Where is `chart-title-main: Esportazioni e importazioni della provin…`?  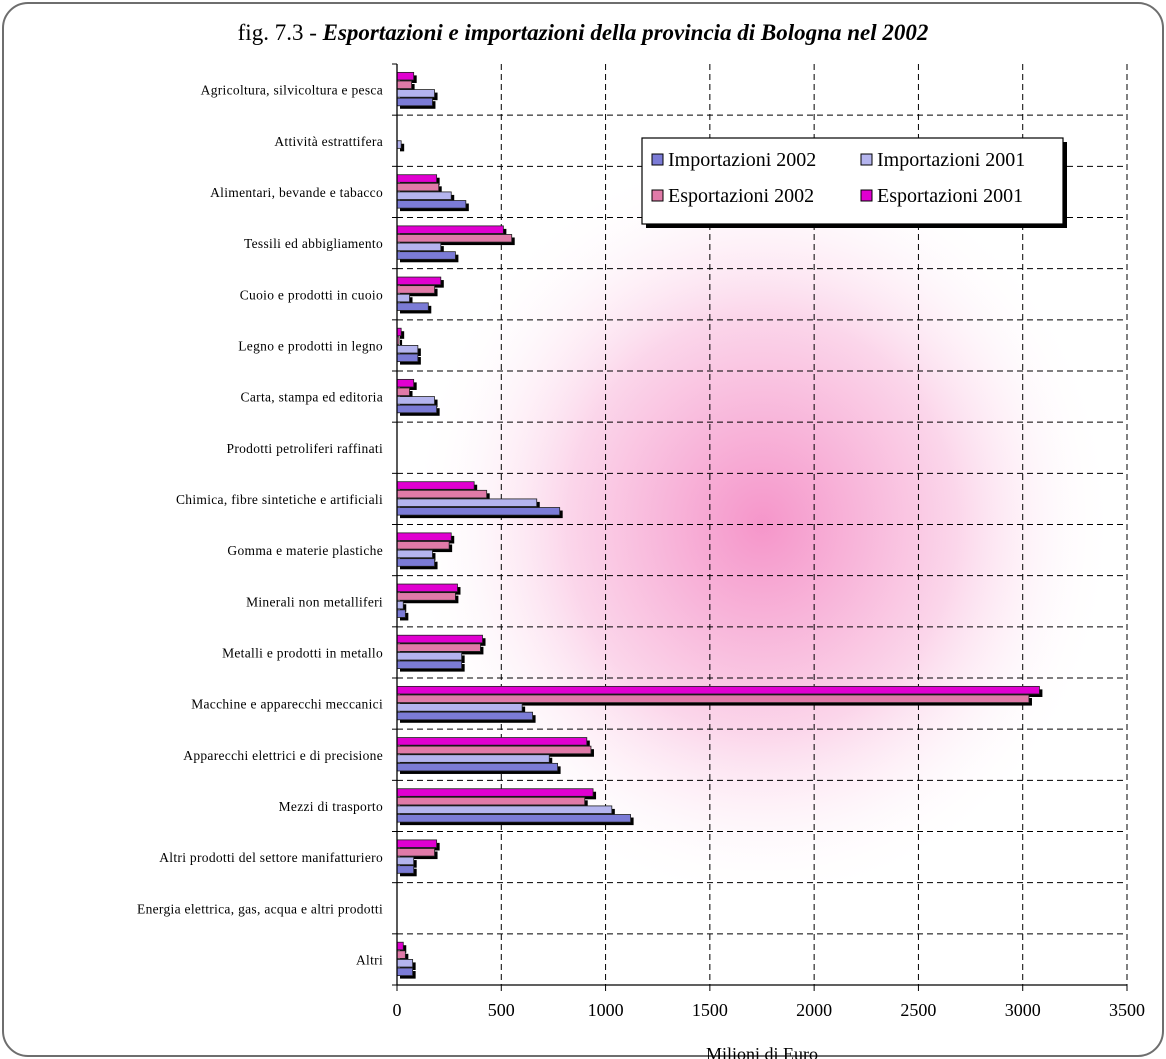
chart-title-main: Esportazioni e importazioni della provin… is located at coordinates (625, 32).